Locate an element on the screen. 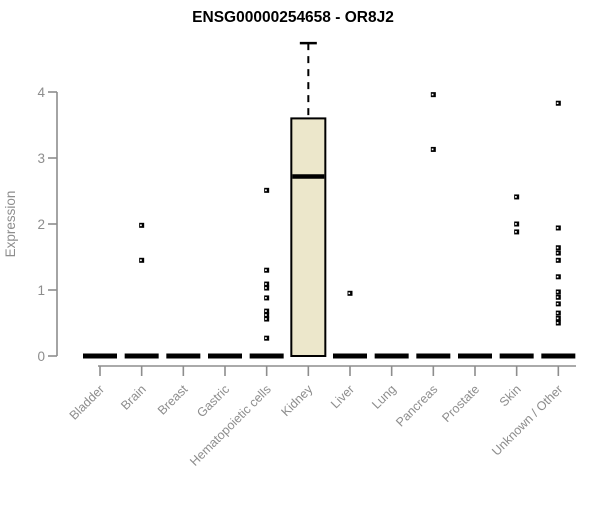  x-tick-label: Brain is located at coordinates (133, 397).